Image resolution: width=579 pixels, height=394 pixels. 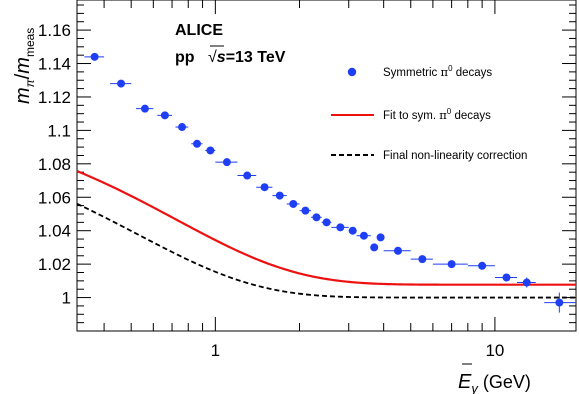 I want to click on system-suffix: =13 TeV, so click(x=256, y=57).